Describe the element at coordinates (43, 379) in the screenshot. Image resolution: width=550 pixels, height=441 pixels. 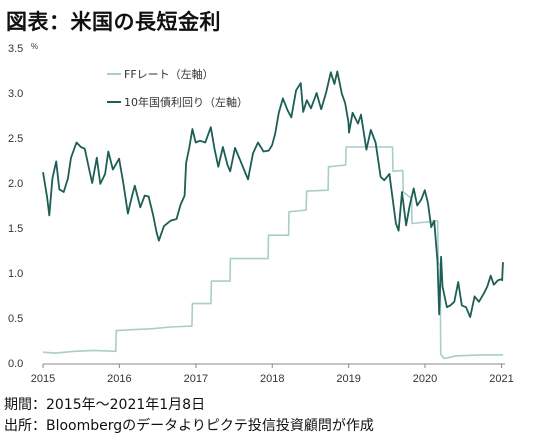
I see `x-tick-label: 2015` at that location.